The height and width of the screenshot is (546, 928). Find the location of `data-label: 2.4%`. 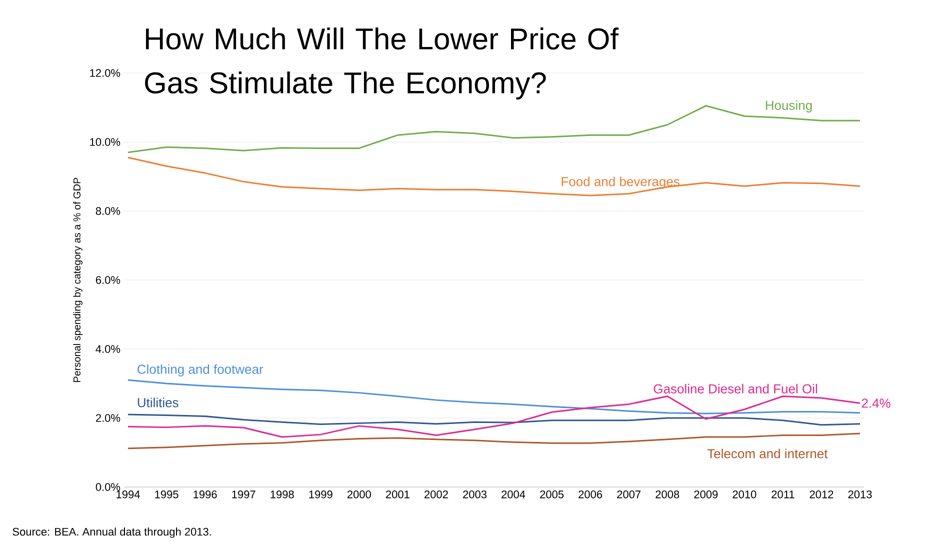

data-label: 2.4% is located at coordinates (876, 403).